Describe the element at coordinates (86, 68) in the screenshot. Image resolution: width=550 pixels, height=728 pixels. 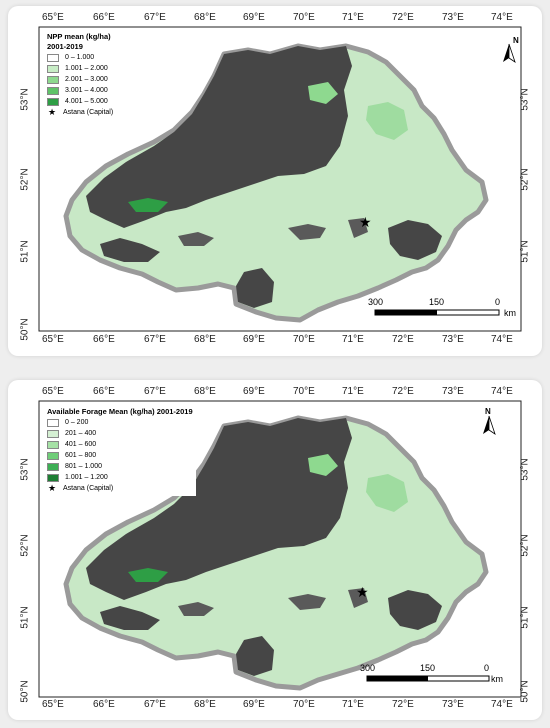
I see `legend-item-label: 1.001 – 2.000` at that location.